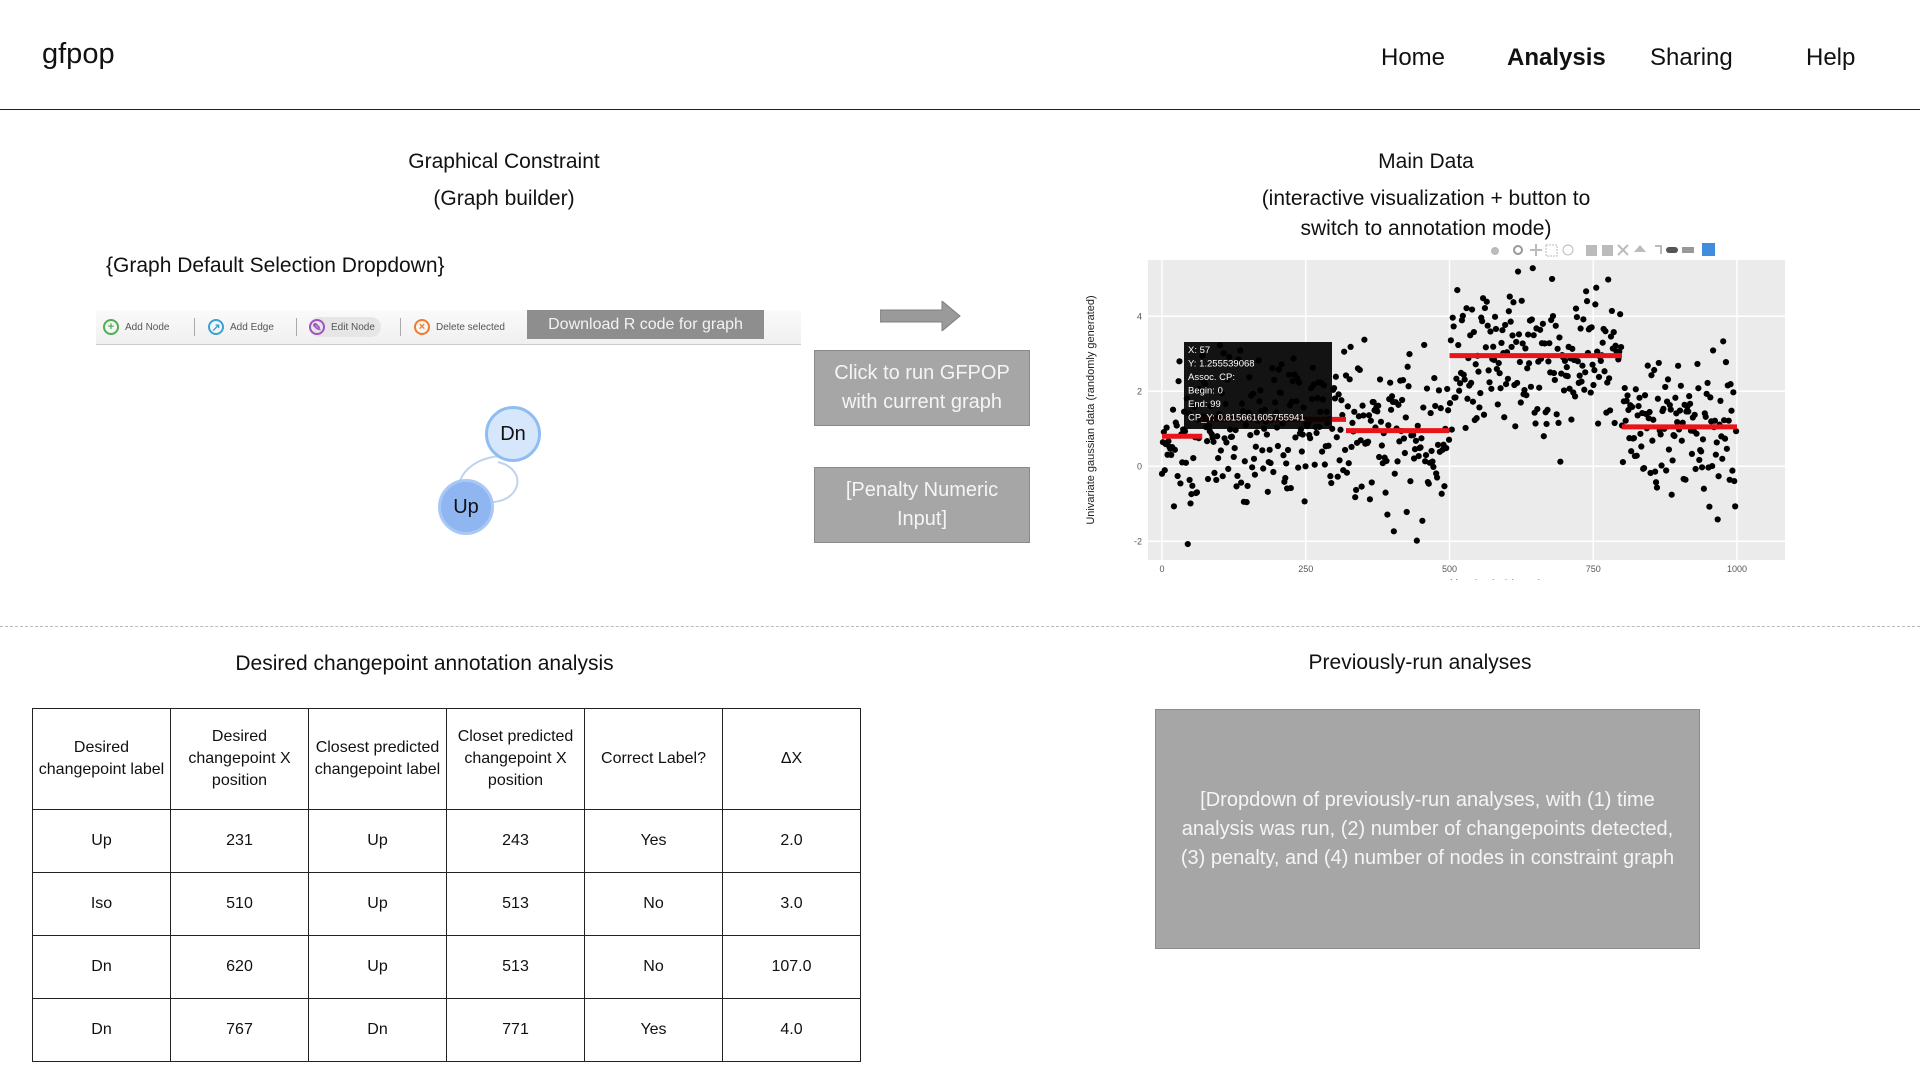 The width and height of the screenshot is (1920, 1080). Describe the element at coordinates (922, 505) in the screenshot. I see `penalty-input: [Penalty Numeric Input]` at that location.